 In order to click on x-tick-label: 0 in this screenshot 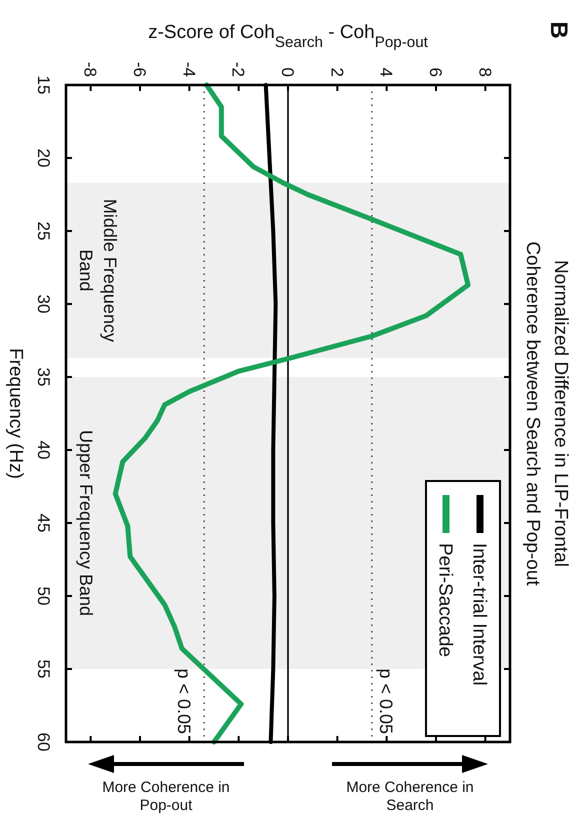, I will do `click(288, 72)`.